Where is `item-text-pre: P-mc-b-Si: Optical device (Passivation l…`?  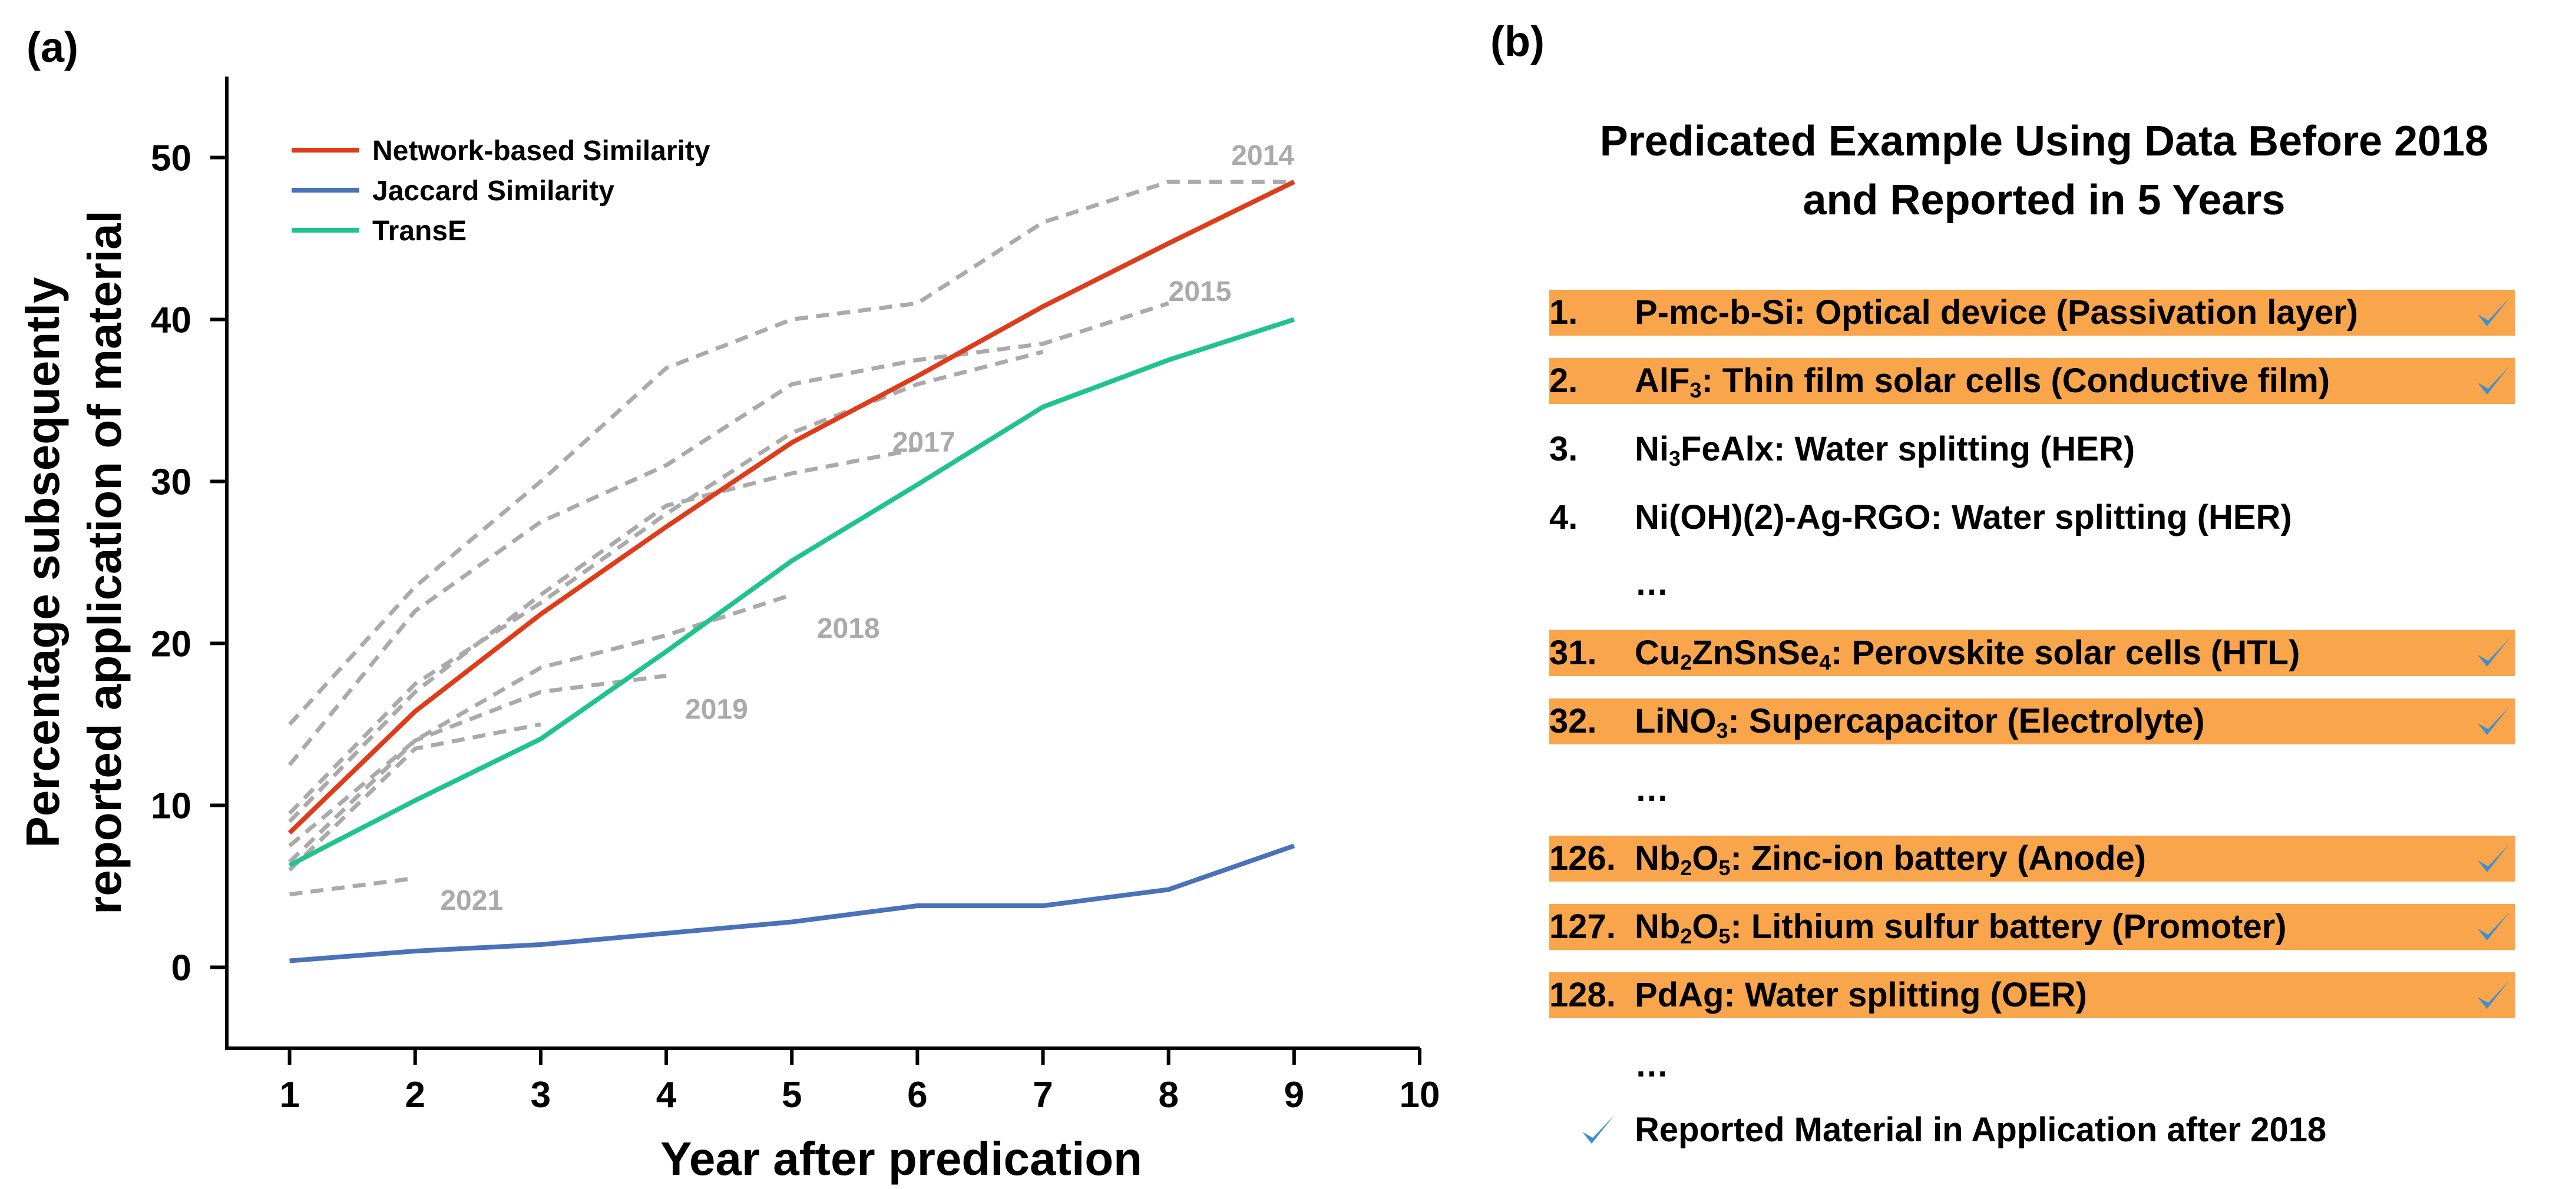 item-text-pre: P-mc-b-Si: Optical device (Passivation l… is located at coordinates (1997, 312).